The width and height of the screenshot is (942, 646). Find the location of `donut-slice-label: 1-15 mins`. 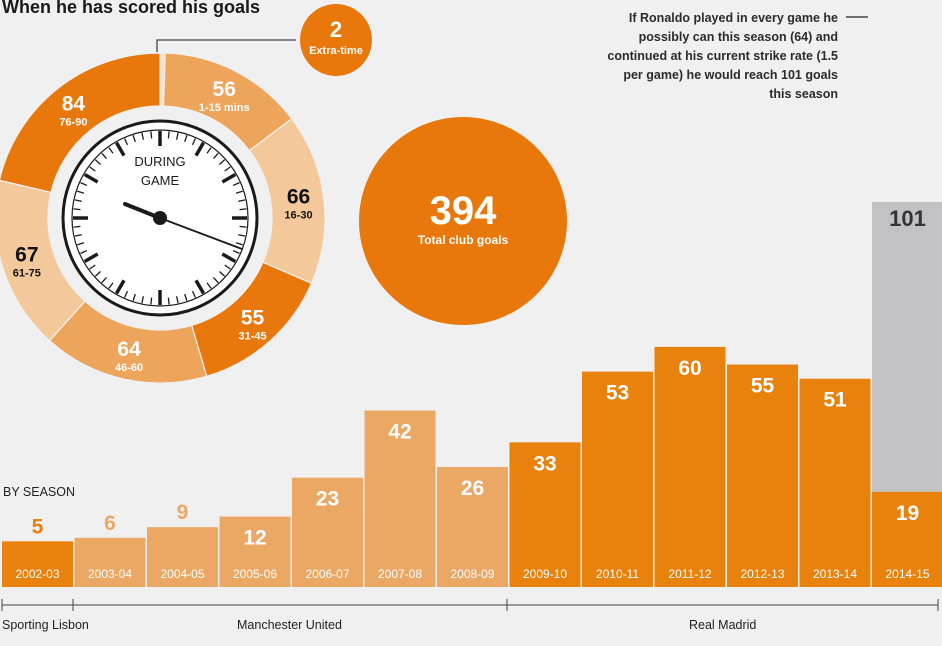

donut-slice-label: 1-15 mins is located at coordinates (224, 108).